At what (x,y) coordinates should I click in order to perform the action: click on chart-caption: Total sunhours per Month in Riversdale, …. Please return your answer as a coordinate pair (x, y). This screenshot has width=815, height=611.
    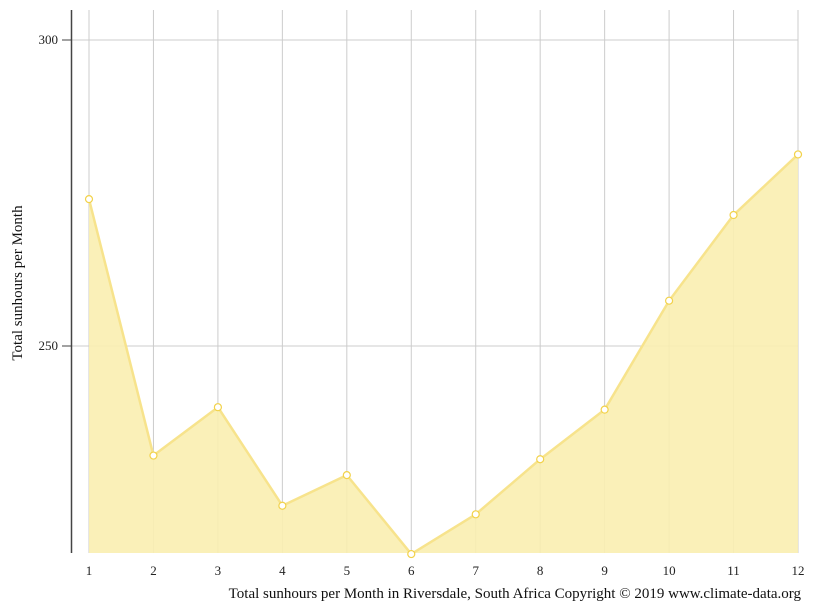
    Looking at the image, I should click on (515, 594).